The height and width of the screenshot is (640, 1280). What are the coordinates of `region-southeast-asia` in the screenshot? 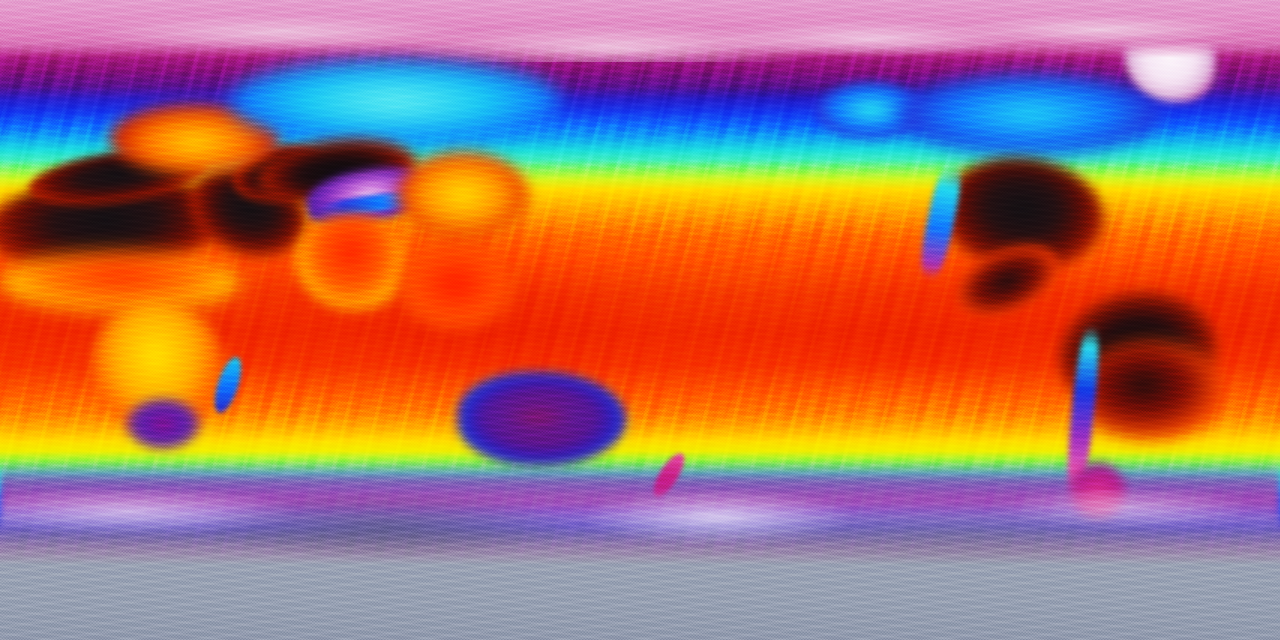 It's located at (456, 284).